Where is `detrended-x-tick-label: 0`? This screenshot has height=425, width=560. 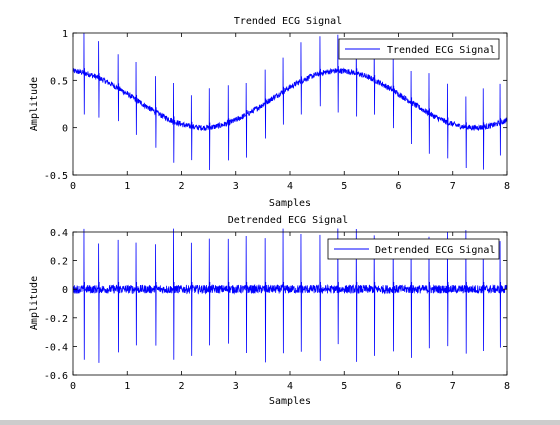
detrended-x-tick-label: 0 is located at coordinates (73, 386).